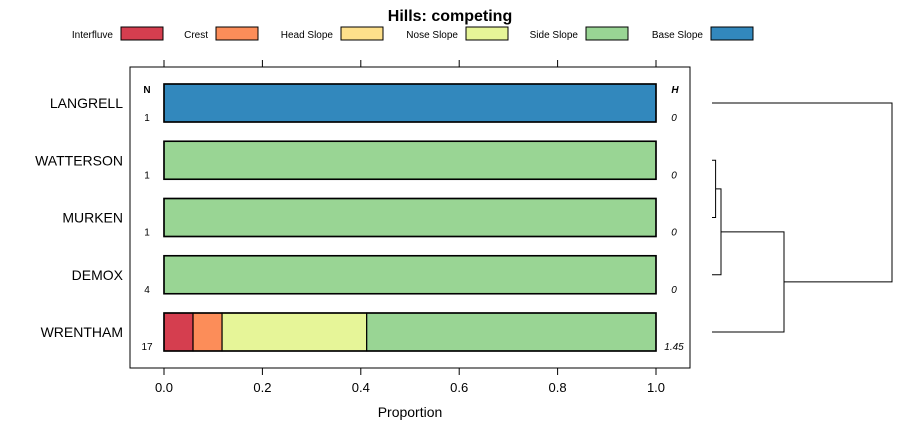  I want to click on n-value-wrentham: 17, so click(147, 347).